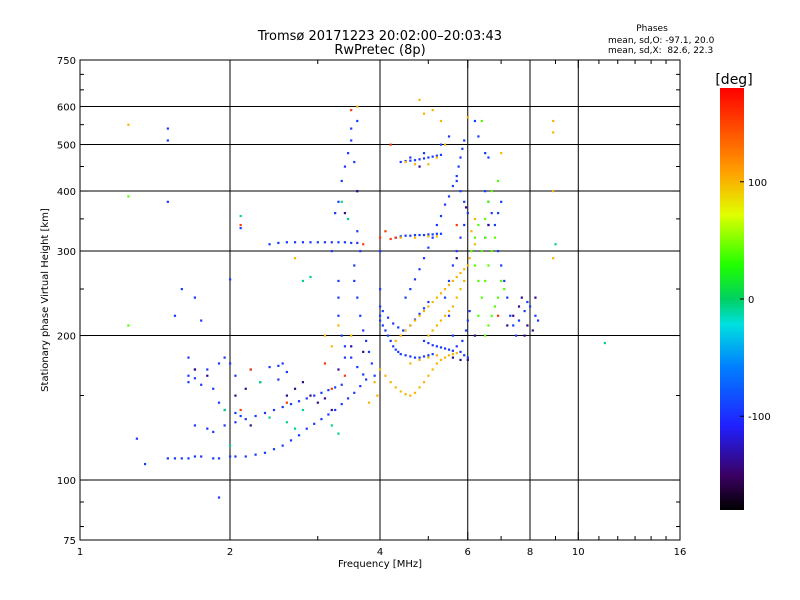  Describe the element at coordinates (45, 300) in the screenshot. I see `y-axis-label: Stationary phase Virtual Height [km]` at that location.